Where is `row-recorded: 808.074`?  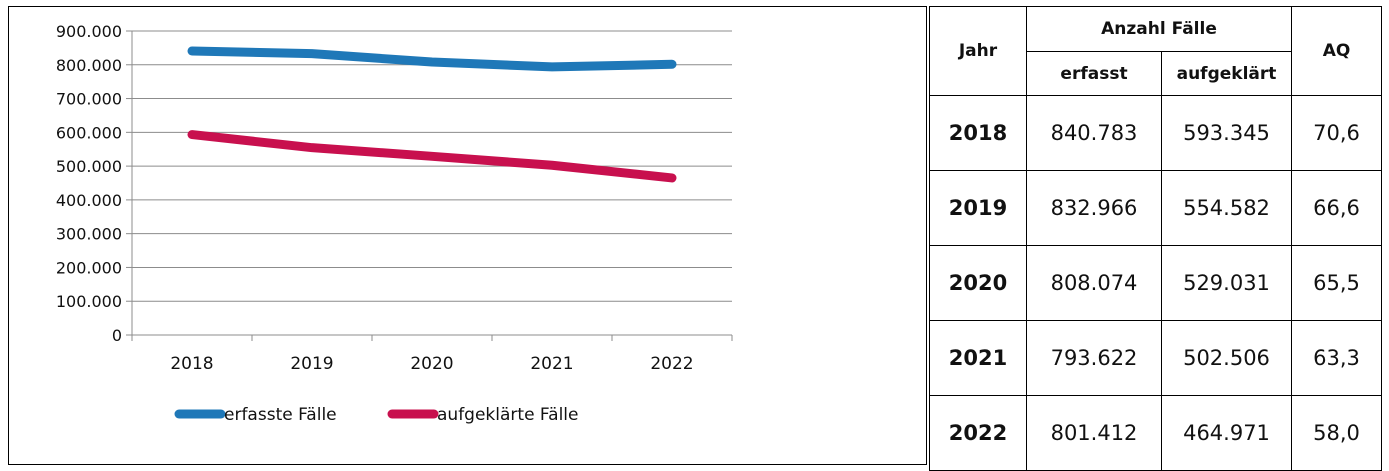 row-recorded: 808.074 is located at coordinates (1094, 283).